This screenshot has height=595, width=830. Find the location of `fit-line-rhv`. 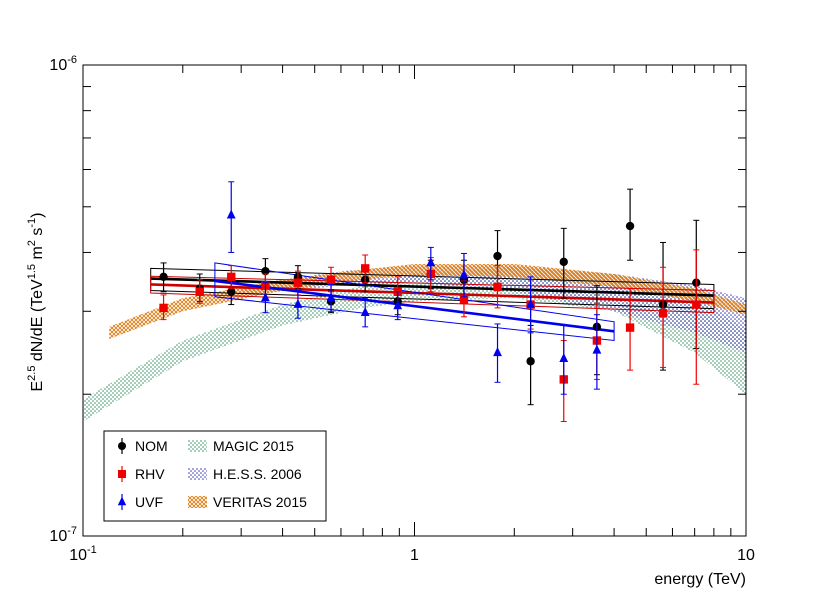

fit-line-rhv is located at coordinates (432, 293).